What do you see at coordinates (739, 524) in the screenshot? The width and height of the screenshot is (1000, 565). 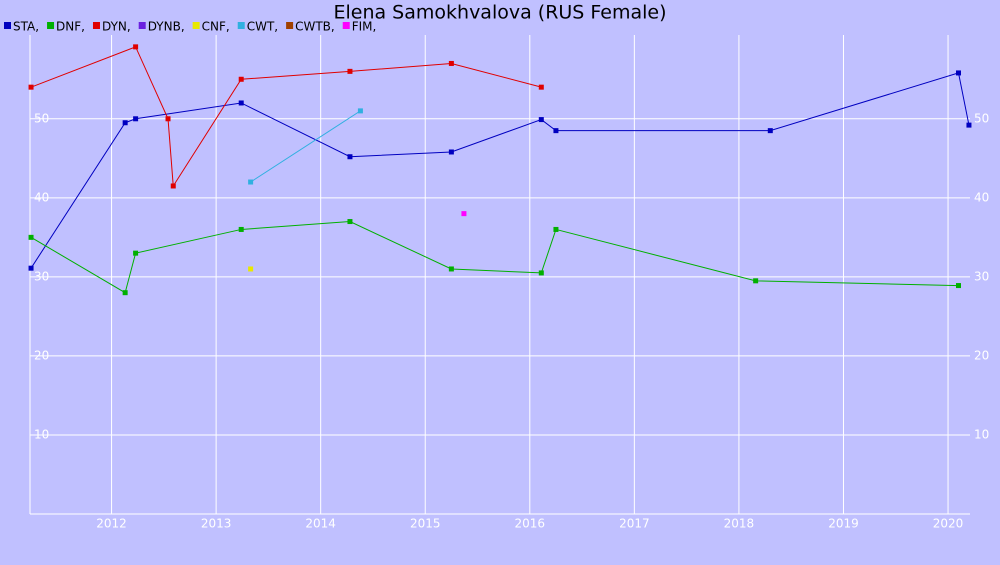 I see `x-tick-label: 2018` at bounding box center [739, 524].